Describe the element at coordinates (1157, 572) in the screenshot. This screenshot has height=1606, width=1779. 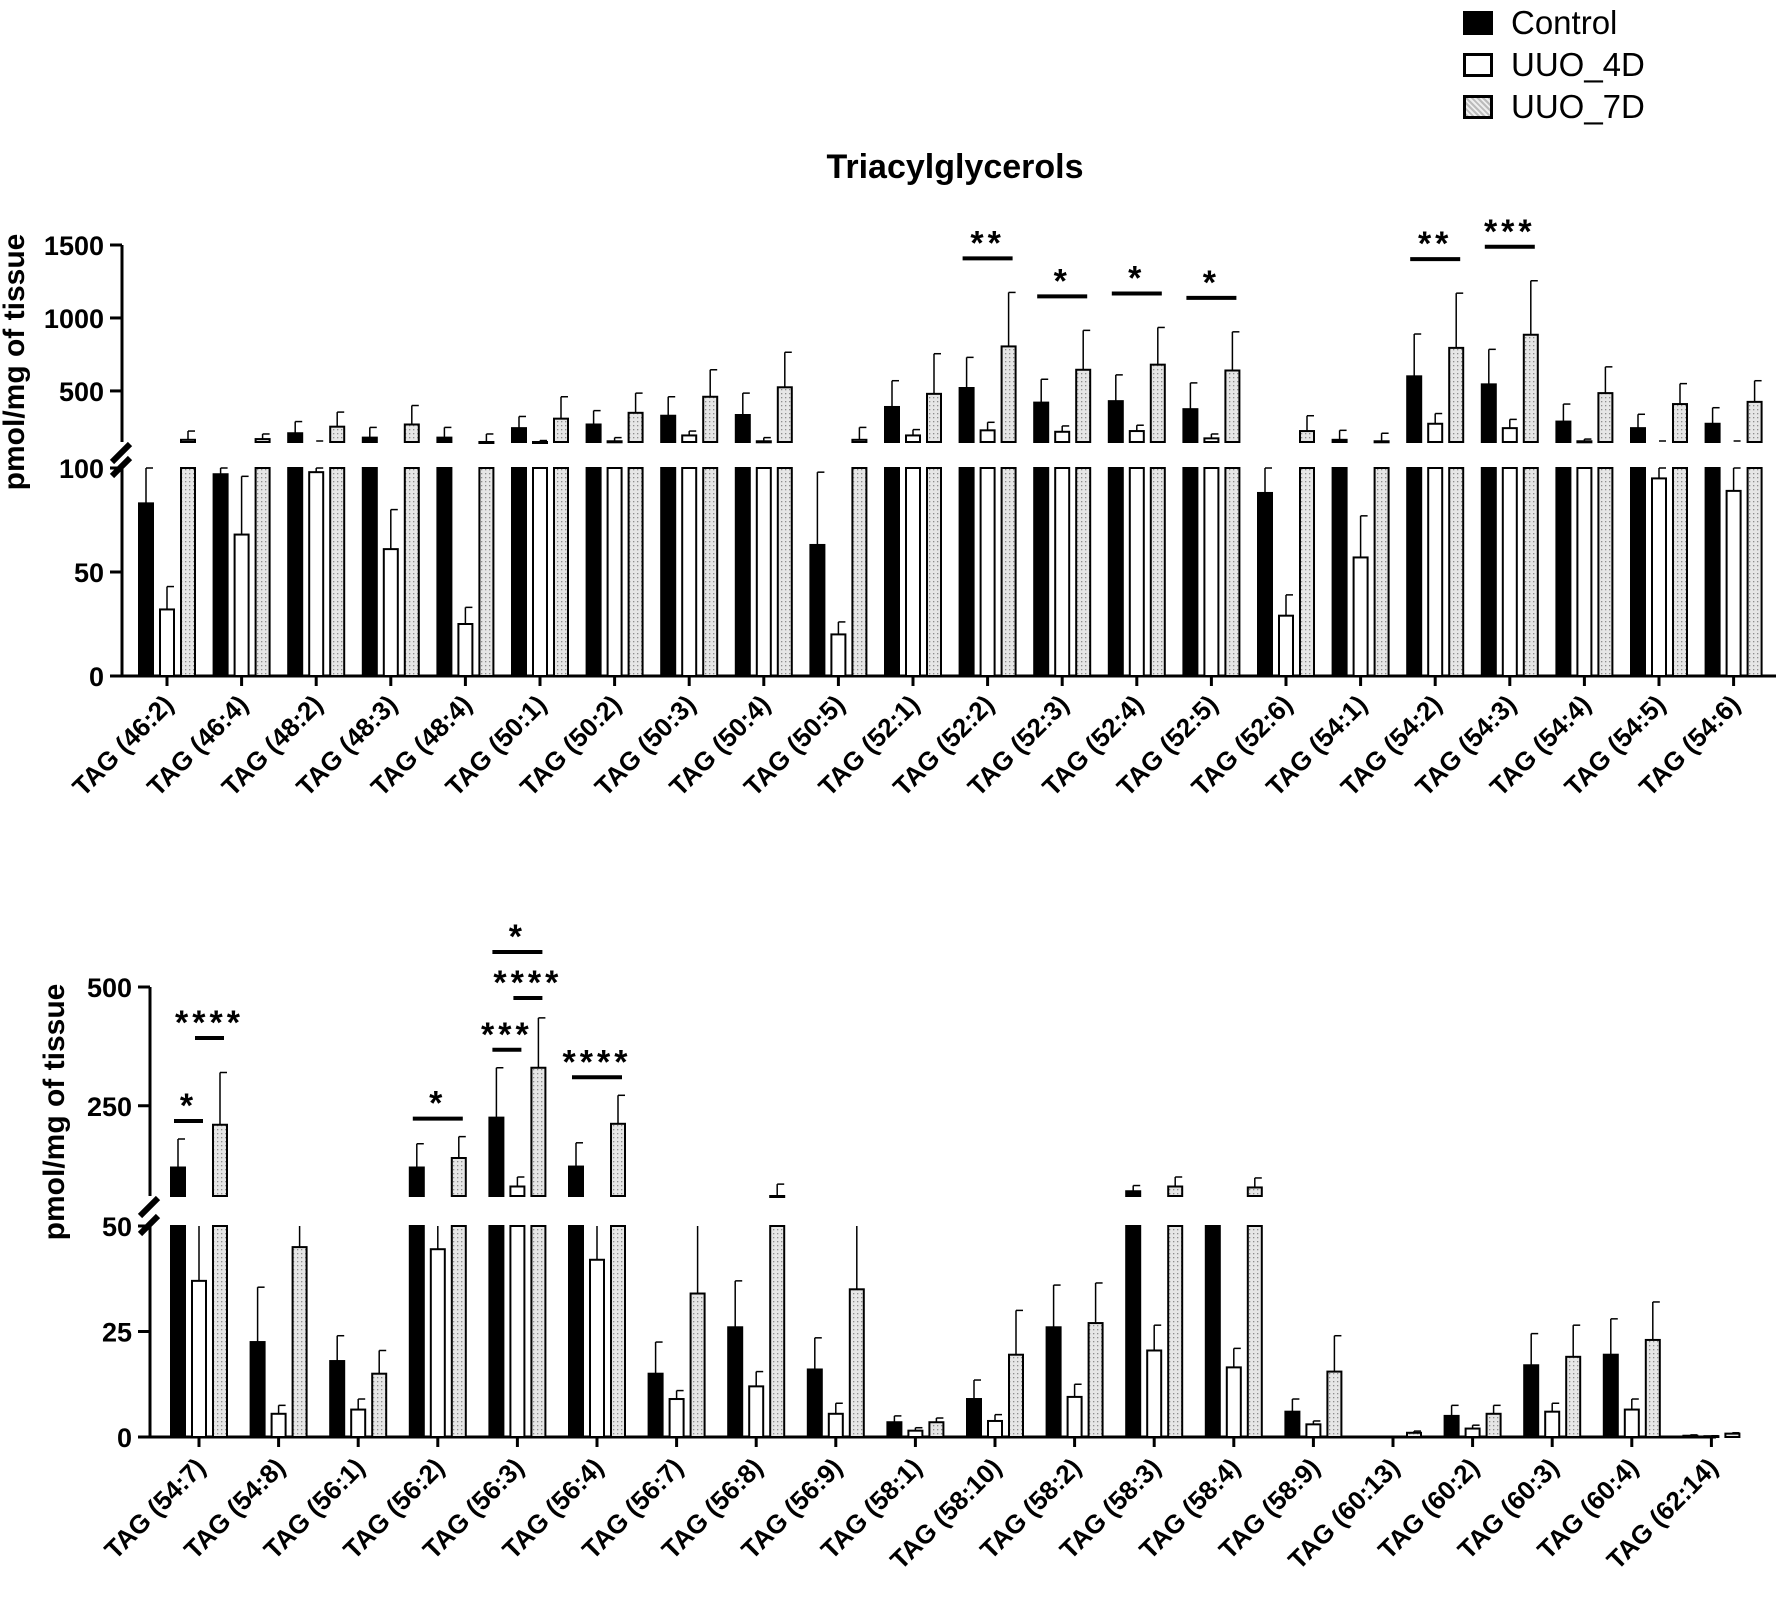
I see `panel1-bar-uuo-7d-tag-52-4-lower` at that location.